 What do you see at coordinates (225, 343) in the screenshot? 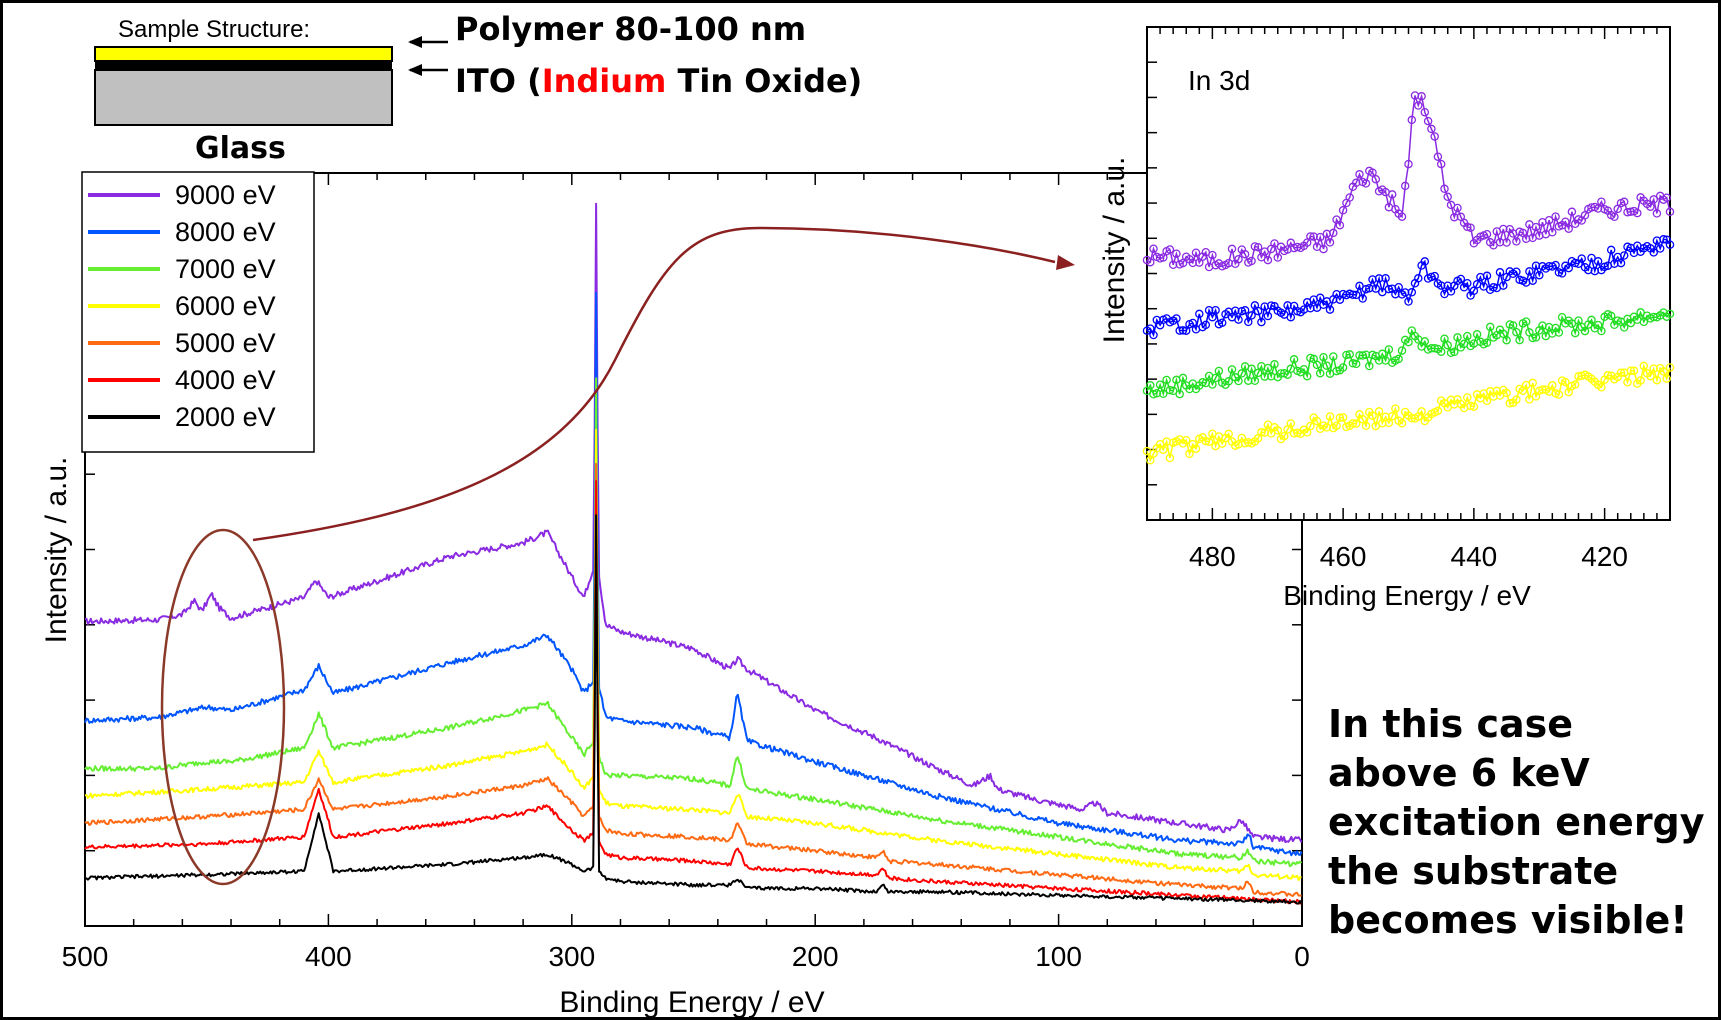
I see `legend-label: 5000 eV` at bounding box center [225, 343].